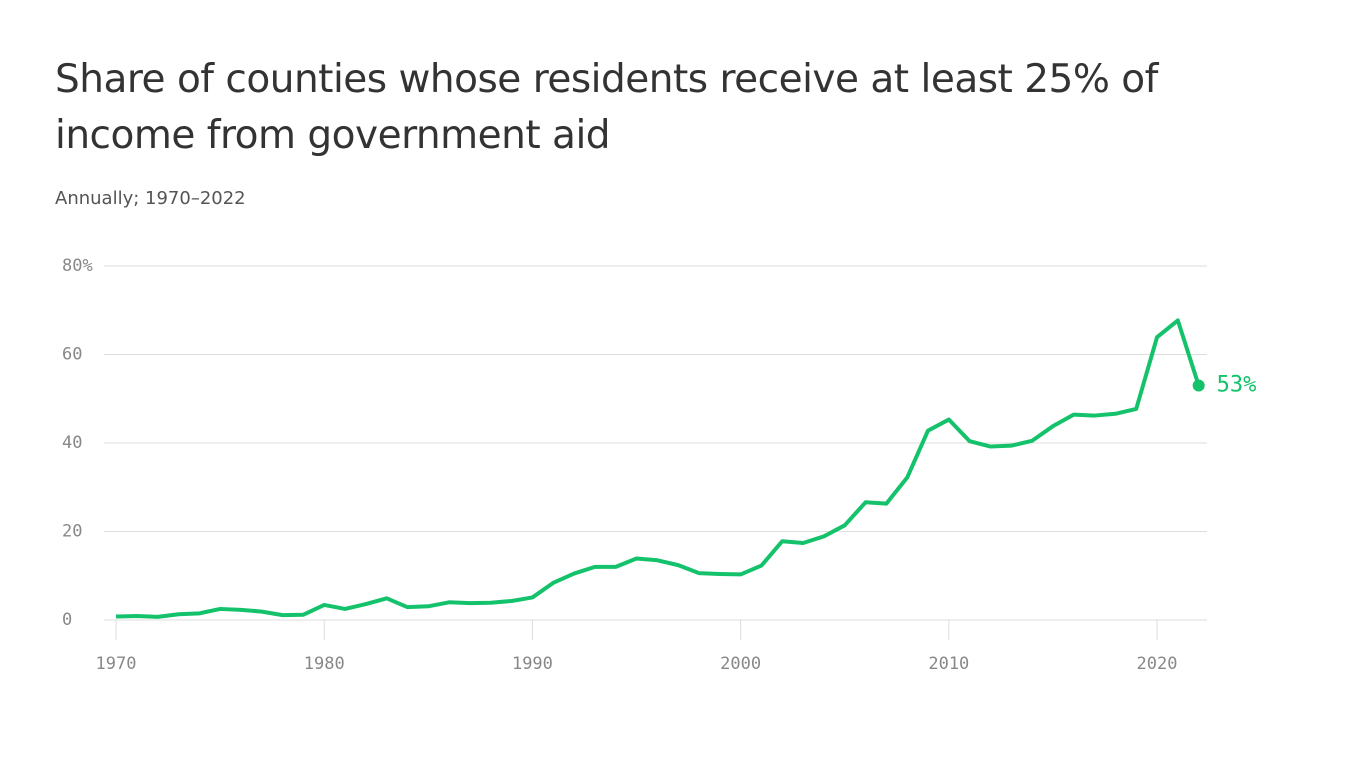  What do you see at coordinates (532, 664) in the screenshot?
I see `x-tick-label: 1990` at bounding box center [532, 664].